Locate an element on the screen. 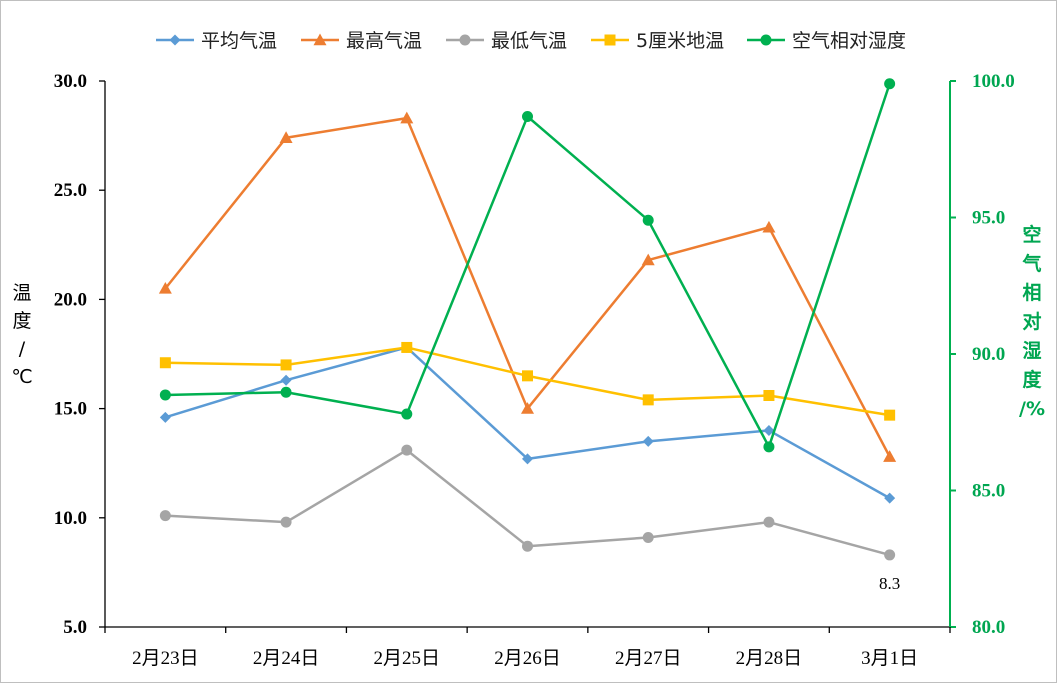  y-left-tick-label: 10.0 is located at coordinates (70, 518).